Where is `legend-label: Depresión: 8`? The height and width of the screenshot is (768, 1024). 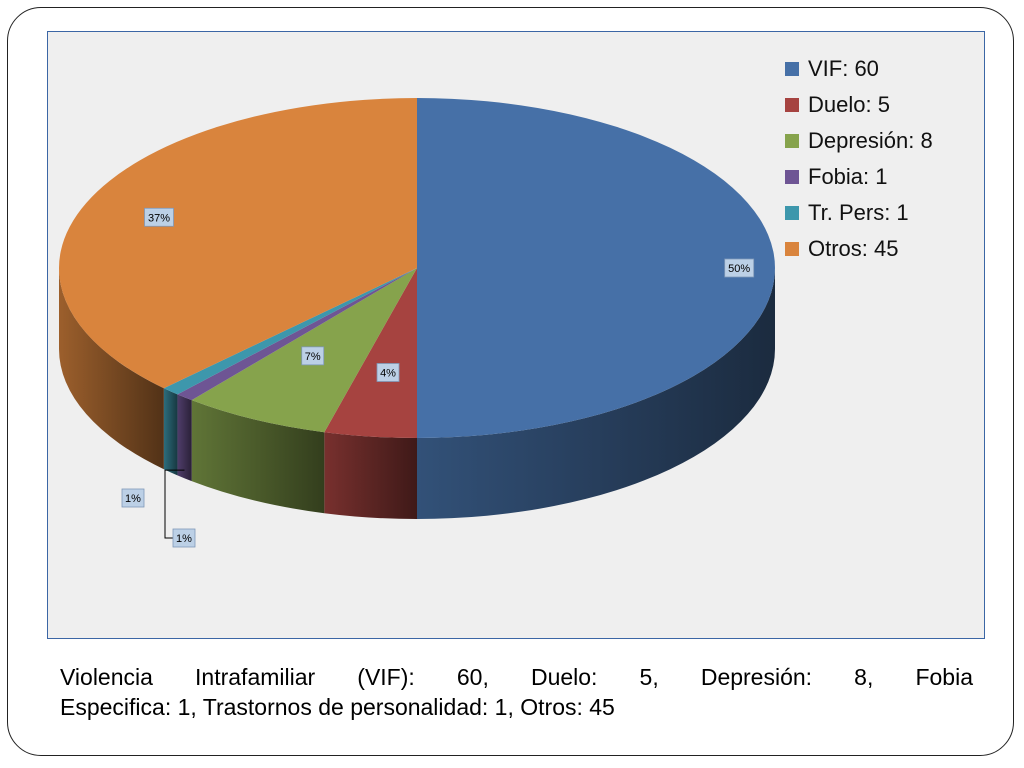 legend-label: Depresión: 8 is located at coordinates (870, 140).